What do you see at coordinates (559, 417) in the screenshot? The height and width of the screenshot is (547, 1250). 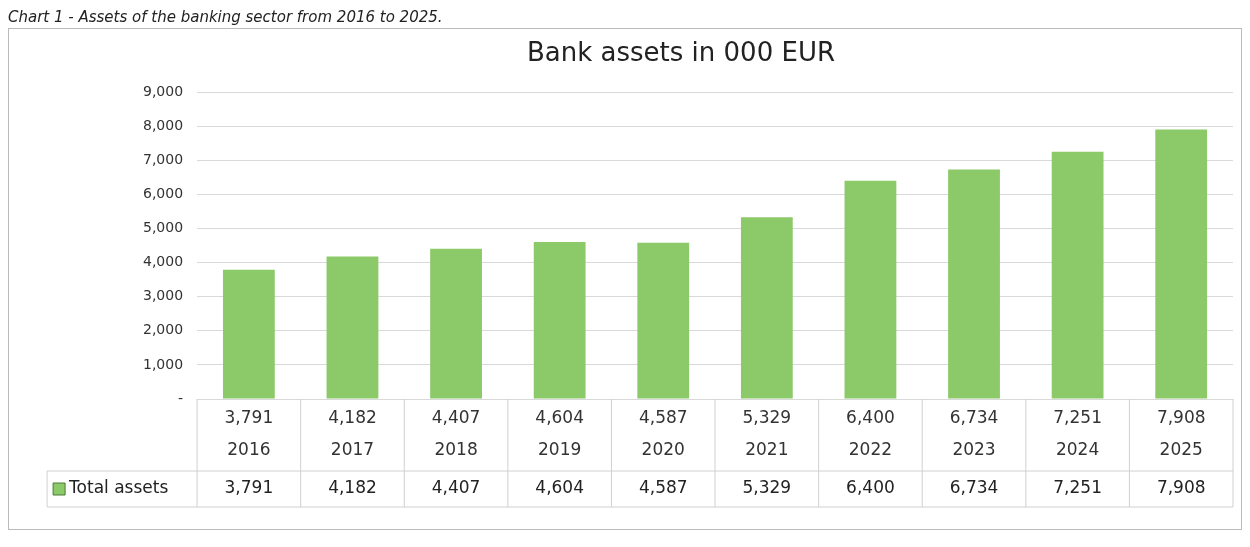 I see `data-label: 4,604` at bounding box center [559, 417].